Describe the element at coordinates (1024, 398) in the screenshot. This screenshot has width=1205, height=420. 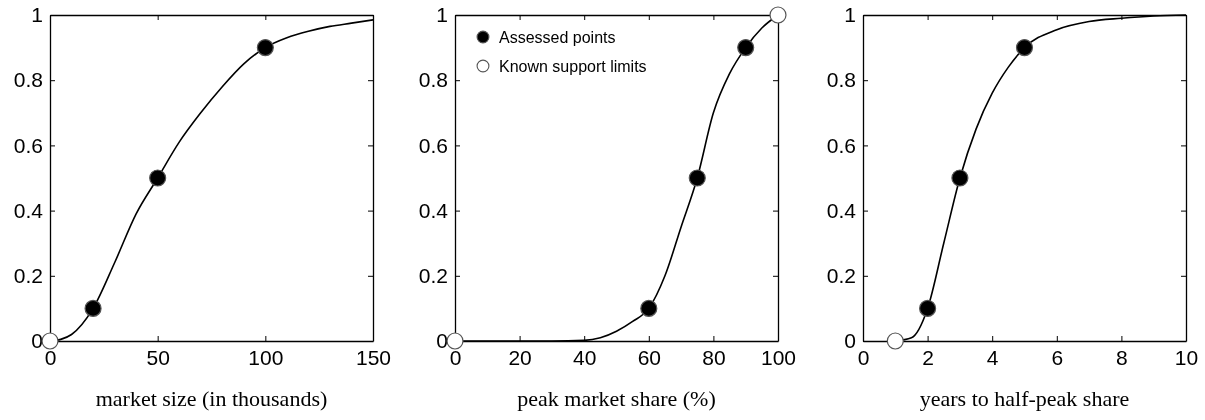
I see `x-axis-title: years to half-peak share` at that location.